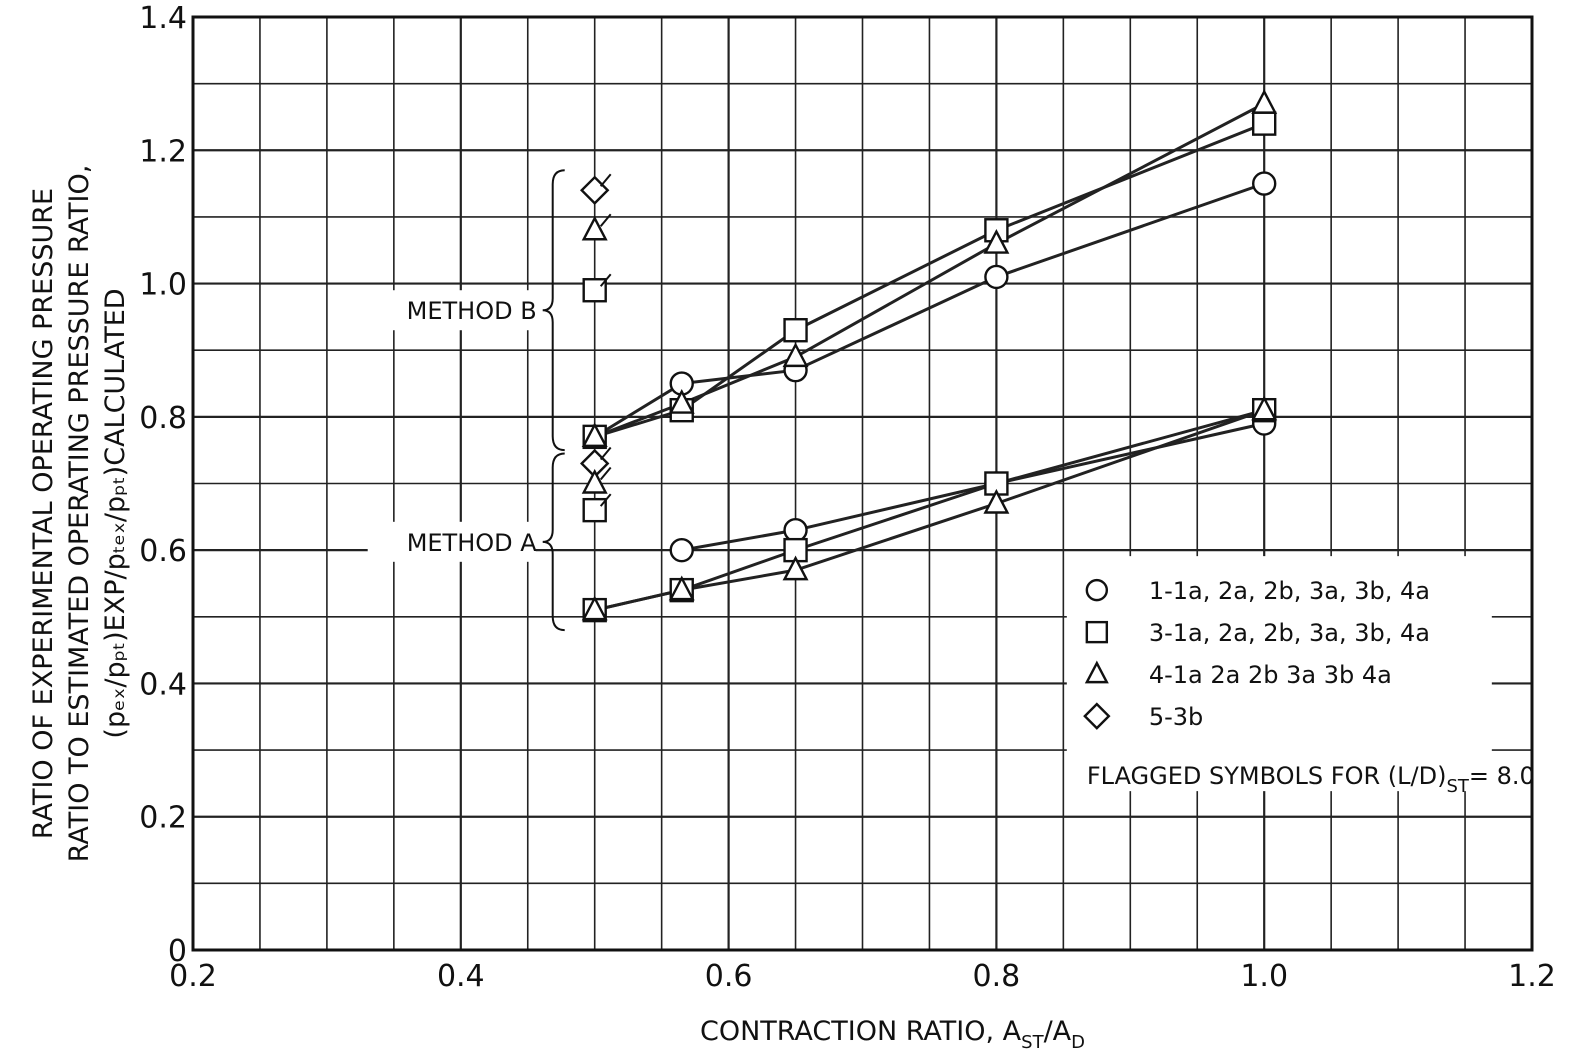  Describe the element at coordinates (163, 18) in the screenshot. I see `y-tick-label: 1.4` at that location.